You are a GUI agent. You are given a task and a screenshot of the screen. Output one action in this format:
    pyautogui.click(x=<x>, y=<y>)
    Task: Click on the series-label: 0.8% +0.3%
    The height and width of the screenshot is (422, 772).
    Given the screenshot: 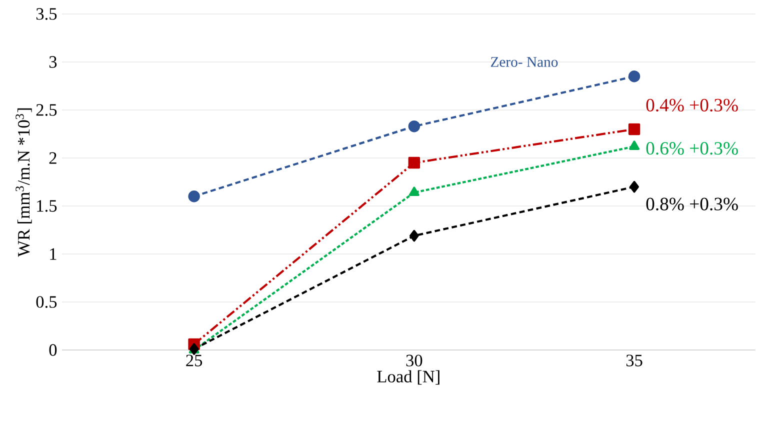 What is the action you would take?
    pyautogui.click(x=692, y=204)
    